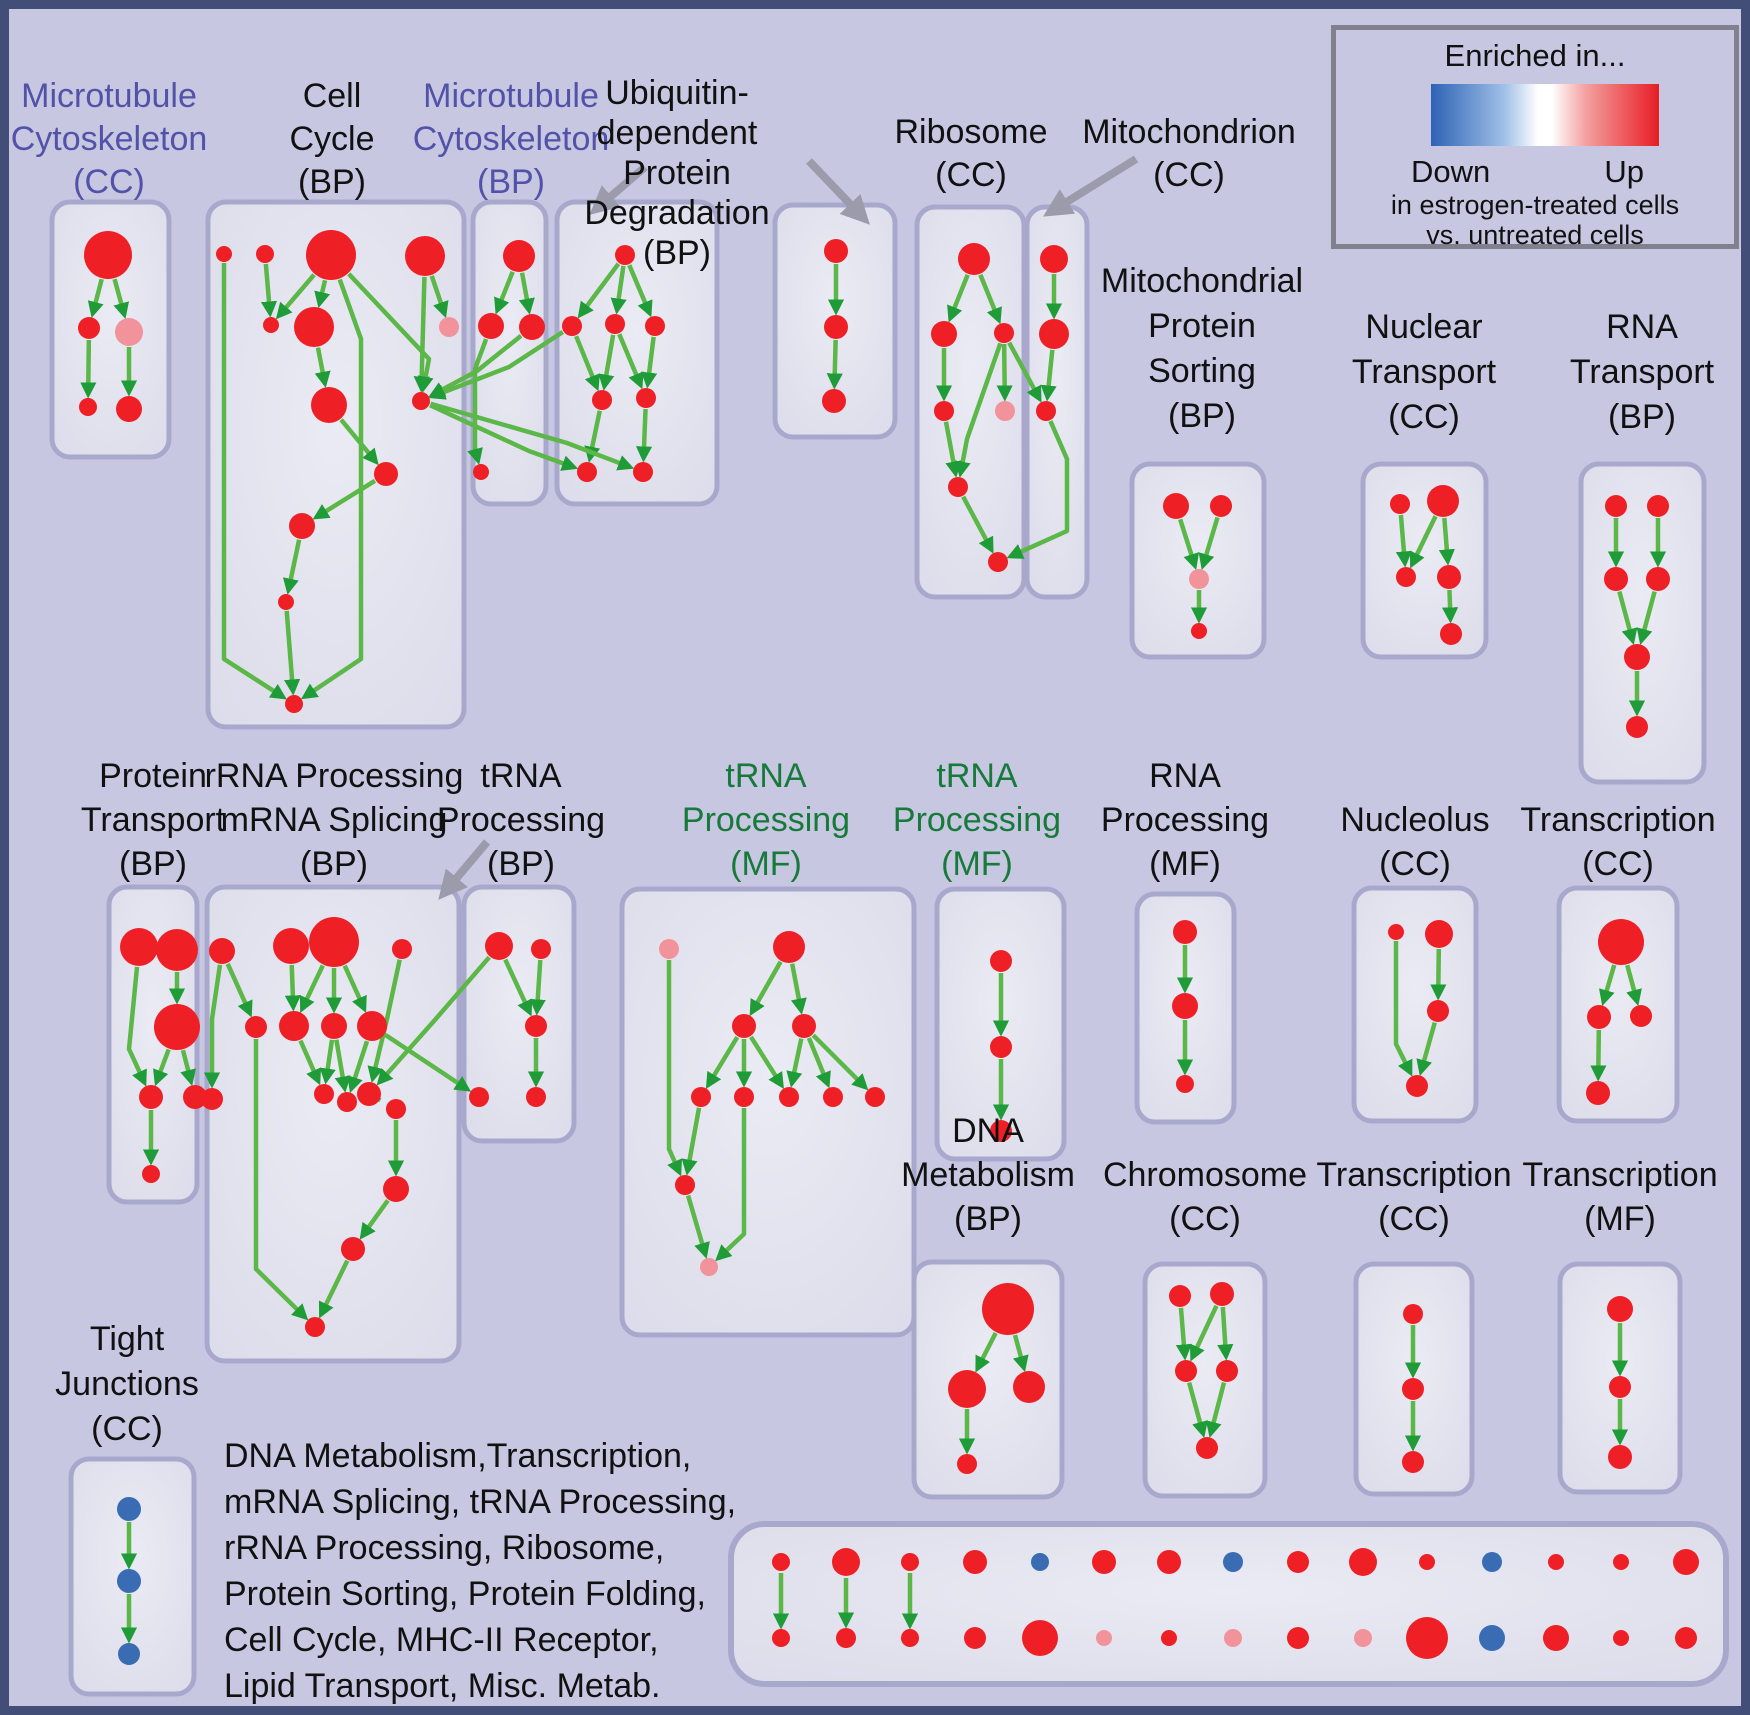 The image size is (1750, 1715). Describe the element at coordinates (386, 474) in the screenshot. I see `go-term-node-cc-j` at that location.